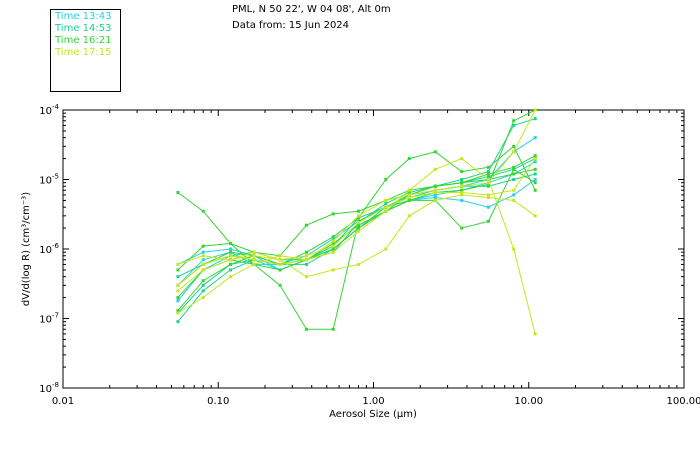 This screenshot has width=700, height=450. I want to click on y-axis-label: dV/d(log R) (cm³/cm⁻³), so click(26, 249).